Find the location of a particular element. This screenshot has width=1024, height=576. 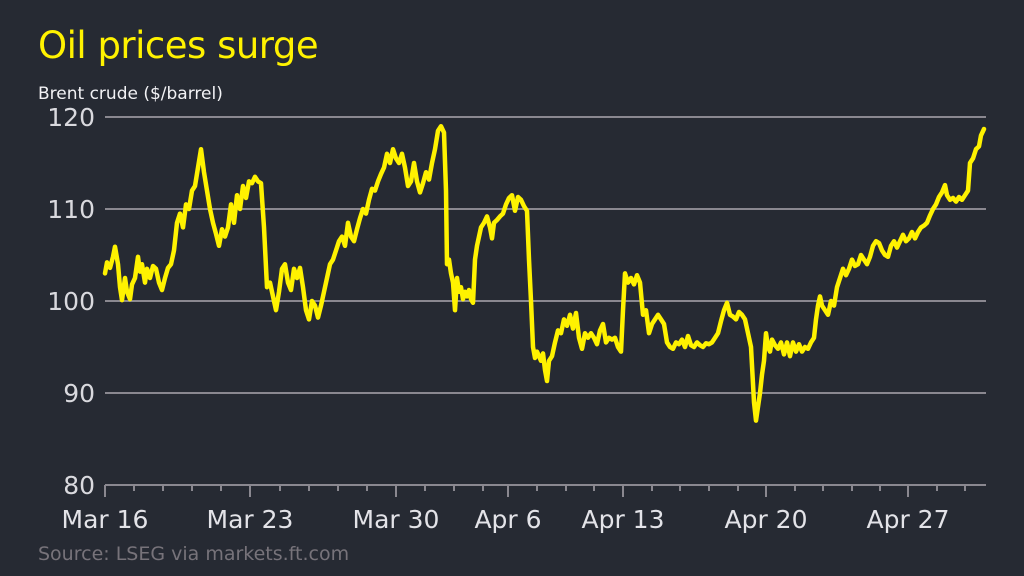

x-tick-label: Mar 16 is located at coordinates (105, 519).